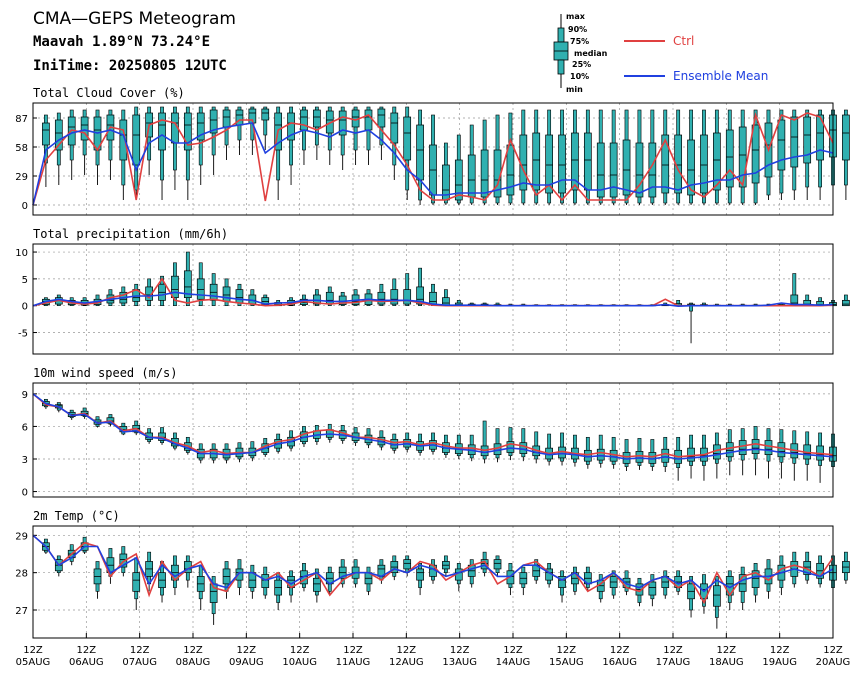  Describe the element at coordinates (591, 53) in the screenshot. I see `box-legend-median: median` at that location.